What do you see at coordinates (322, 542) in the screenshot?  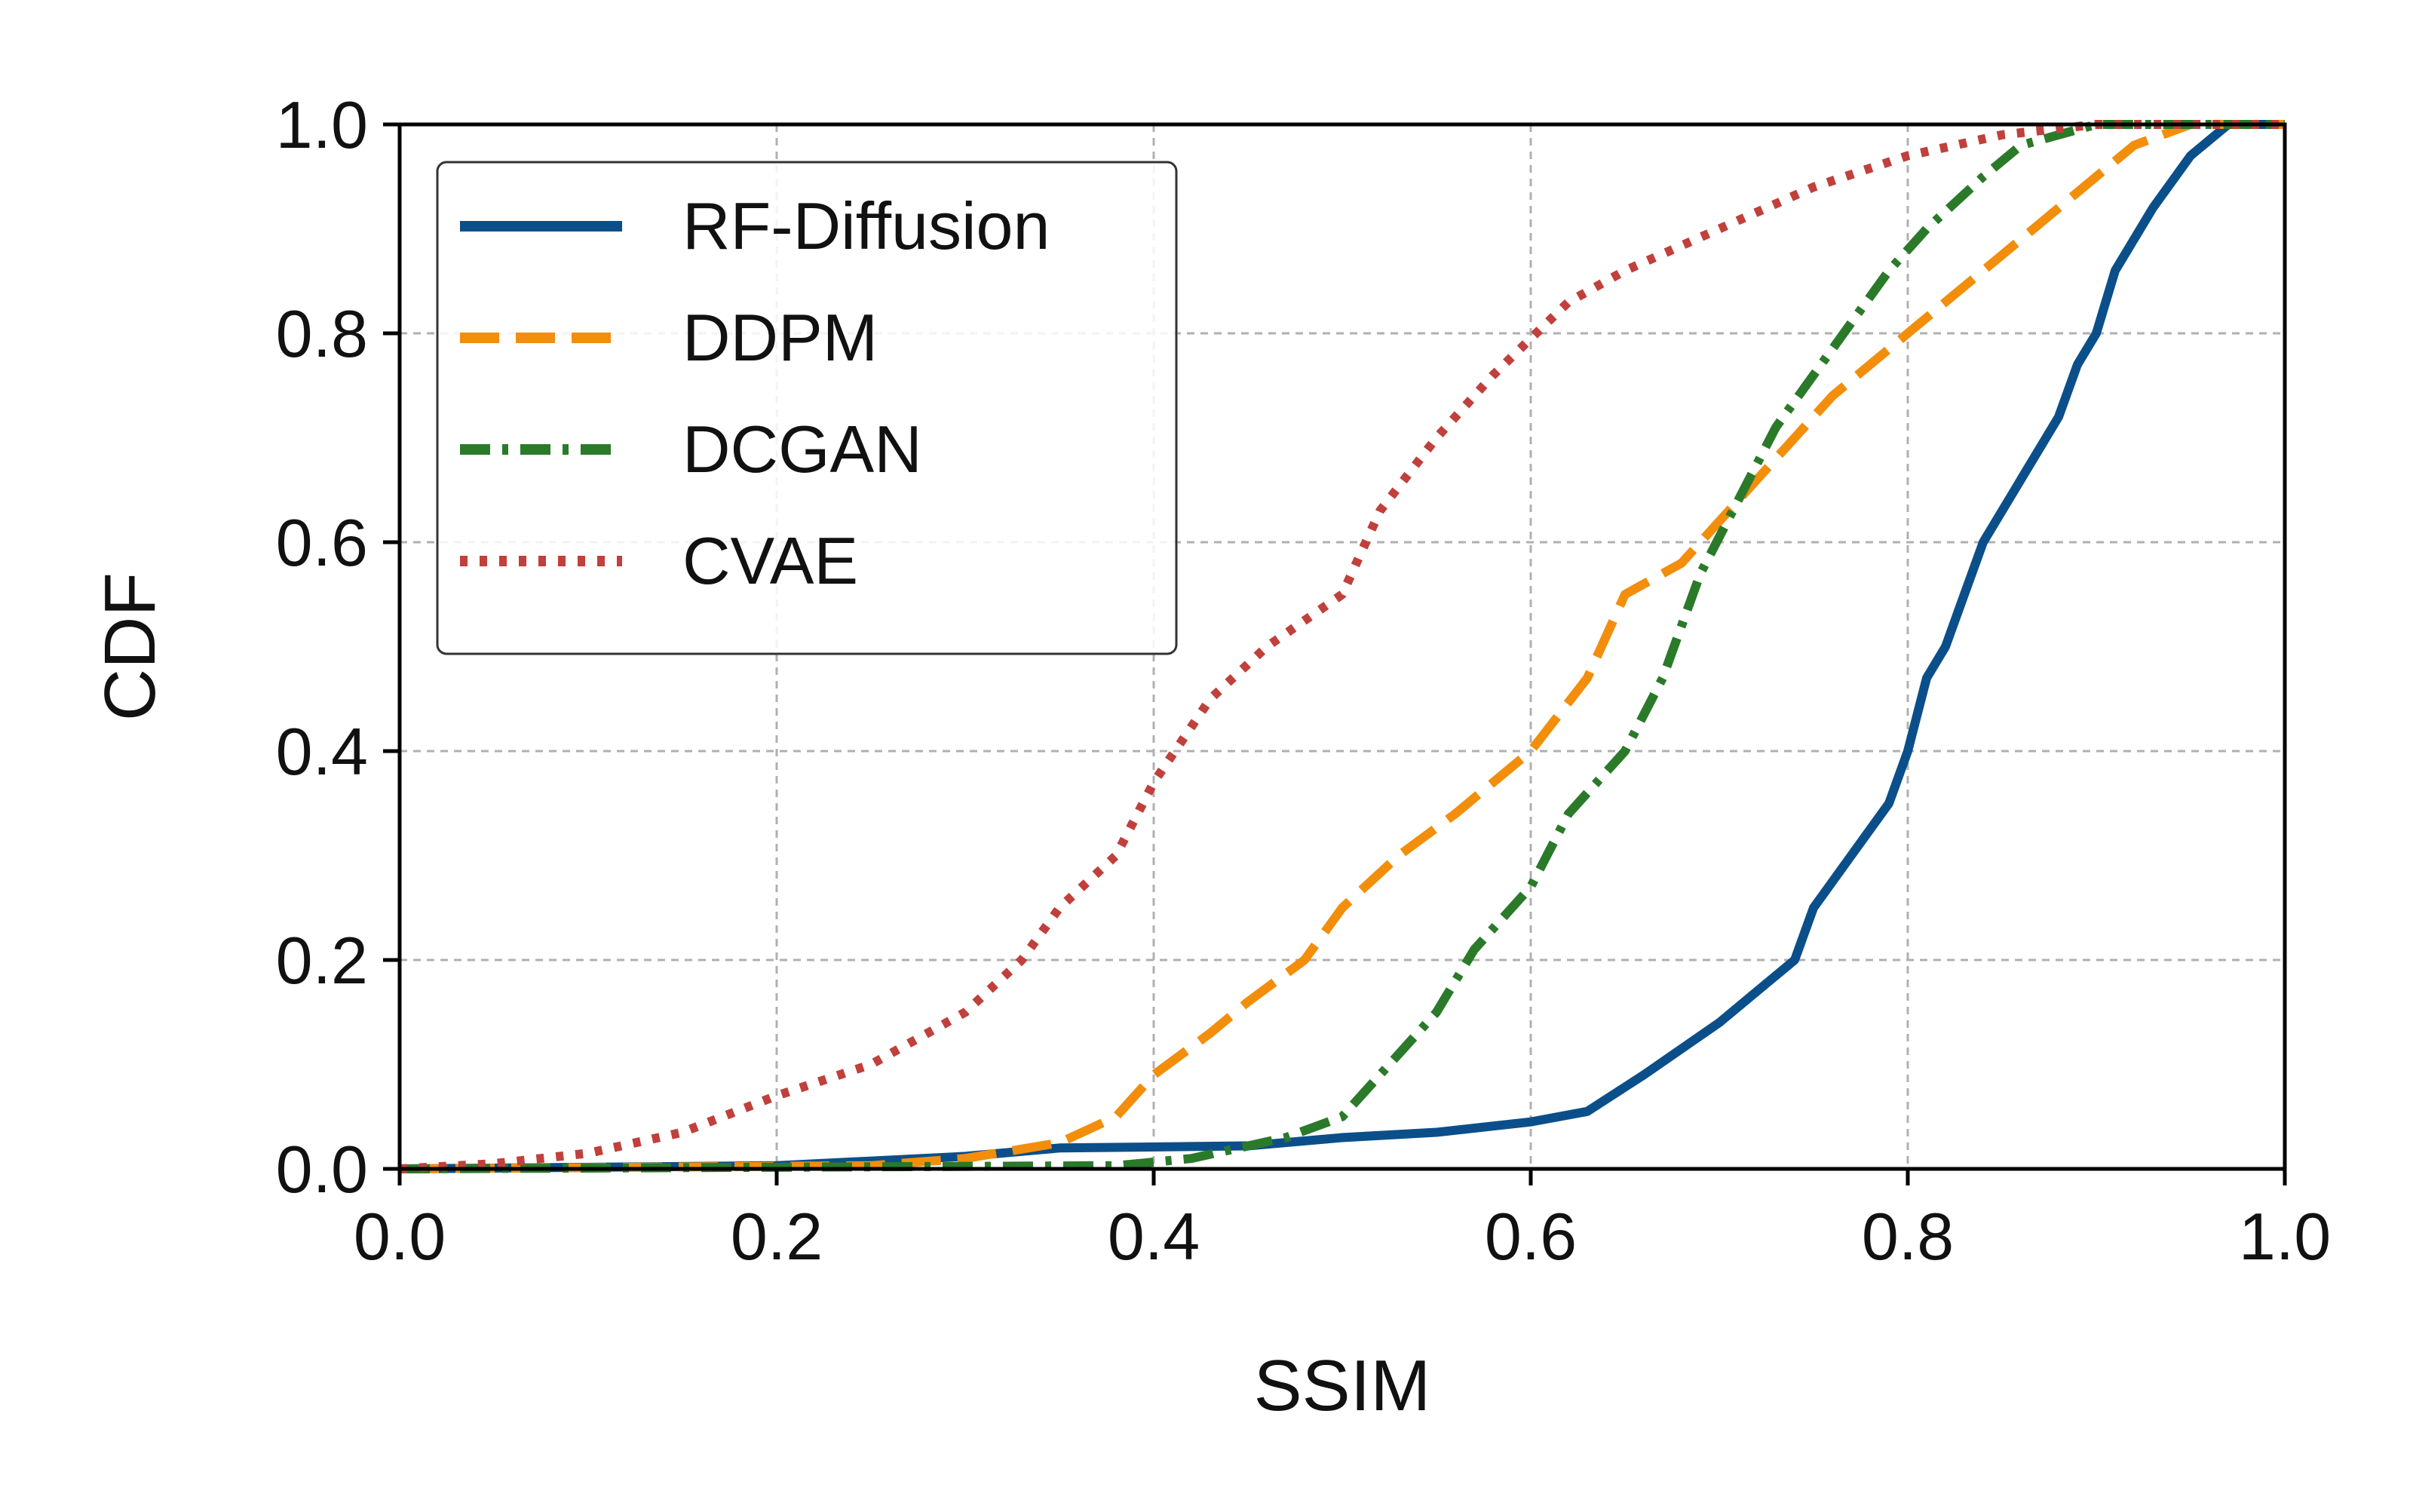 I see `y-tick-label: 0.6` at bounding box center [322, 542].